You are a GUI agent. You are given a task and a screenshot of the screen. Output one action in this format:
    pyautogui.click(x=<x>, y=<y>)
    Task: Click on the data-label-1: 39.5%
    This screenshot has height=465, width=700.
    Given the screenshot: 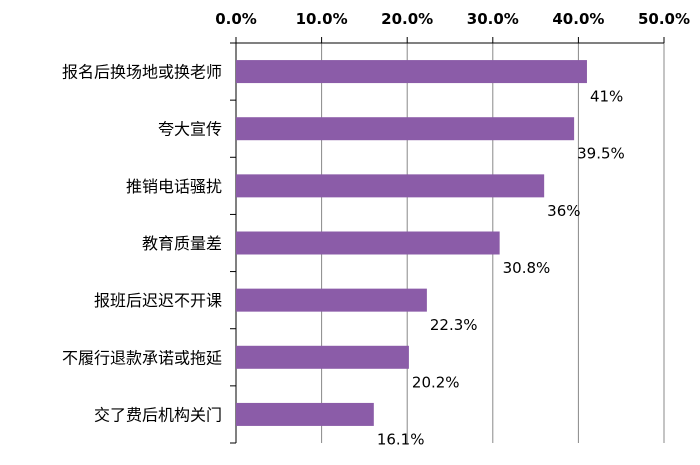 What is the action you would take?
    pyautogui.click(x=601, y=154)
    